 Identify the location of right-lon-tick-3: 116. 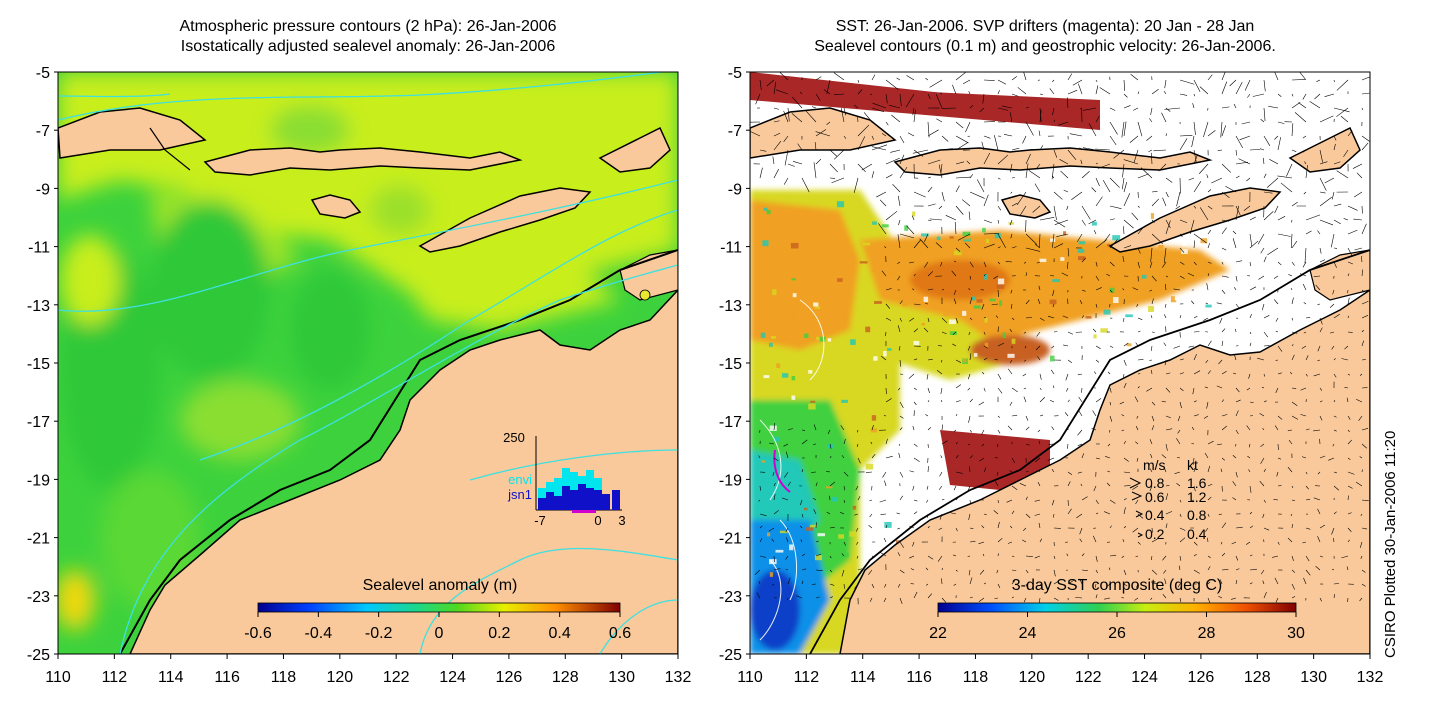
(919, 677).